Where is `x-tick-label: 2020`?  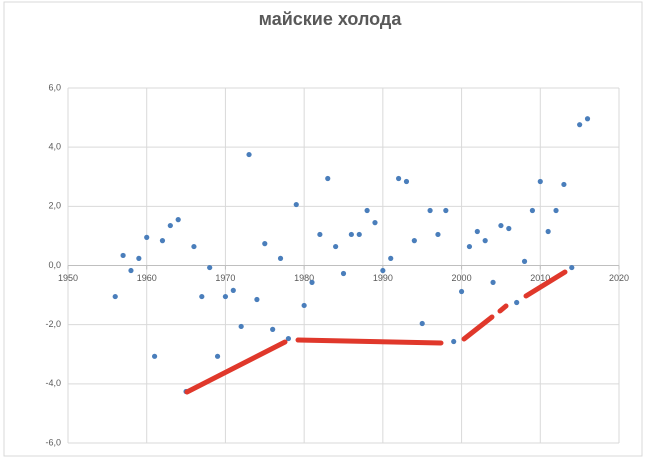 x-tick-label: 2020 is located at coordinates (619, 278).